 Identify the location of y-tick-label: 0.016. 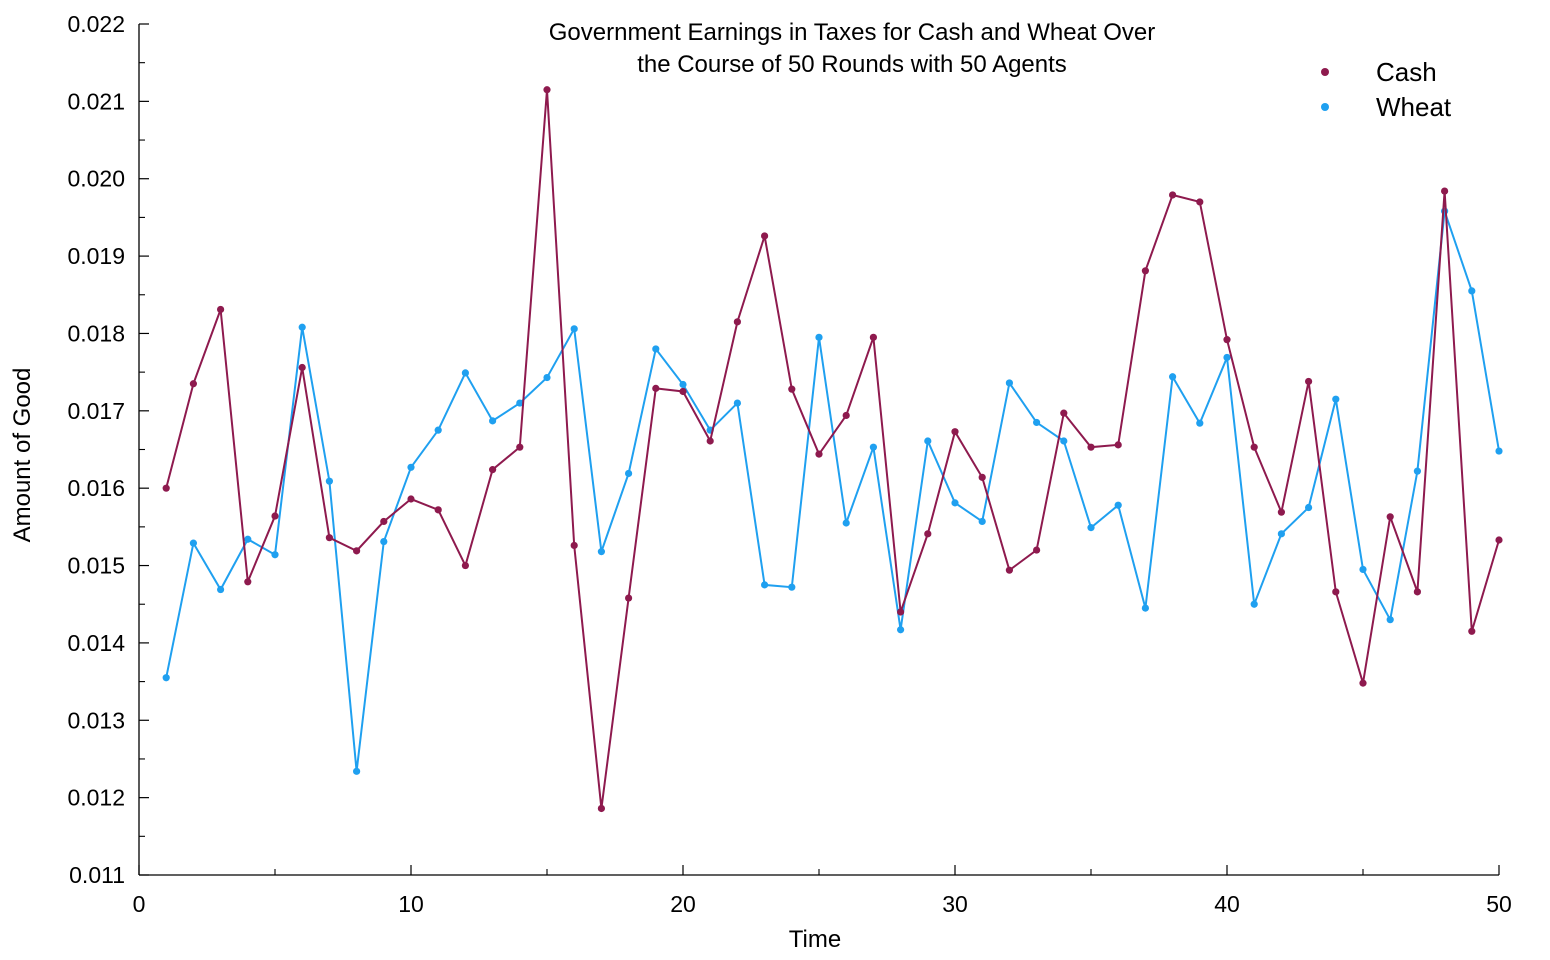
(96, 488).